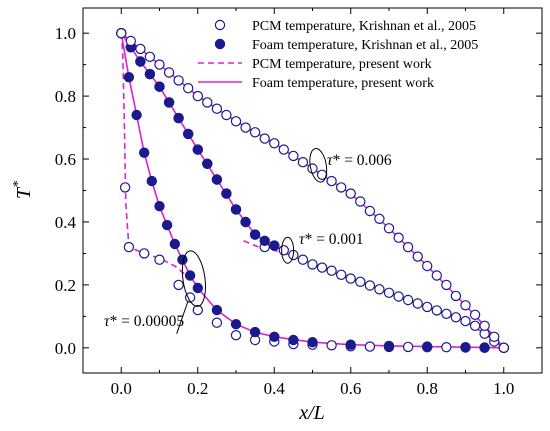 This screenshot has width=550, height=431. Describe the element at coordinates (65, 348) in the screenshot. I see `y-tick-label: 0.0` at that location.